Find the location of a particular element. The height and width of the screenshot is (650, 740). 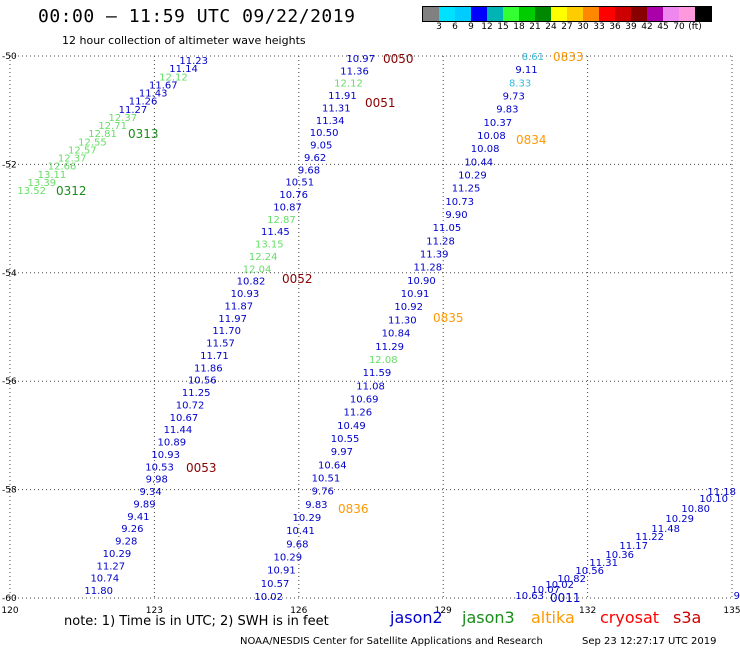

colorbar-tick: 33 is located at coordinates (599, 27).